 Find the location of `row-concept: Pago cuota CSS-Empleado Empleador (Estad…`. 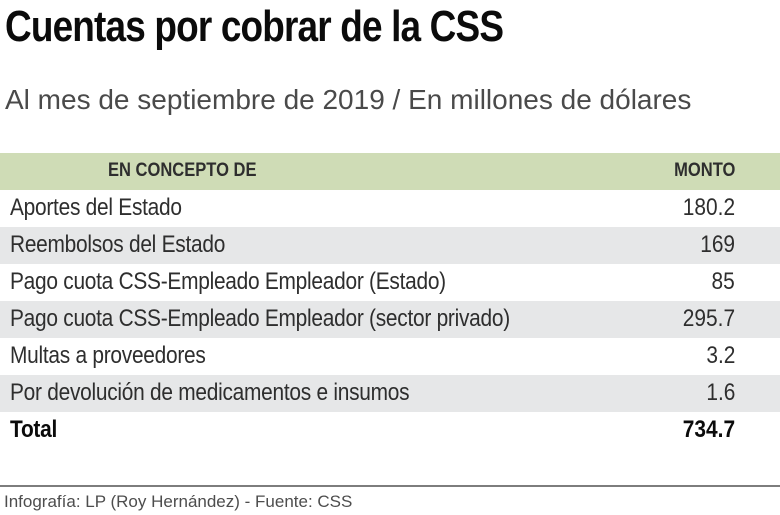

row-concept: Pago cuota CSS-Empleado Empleador (Estad… is located at coordinates (228, 282).